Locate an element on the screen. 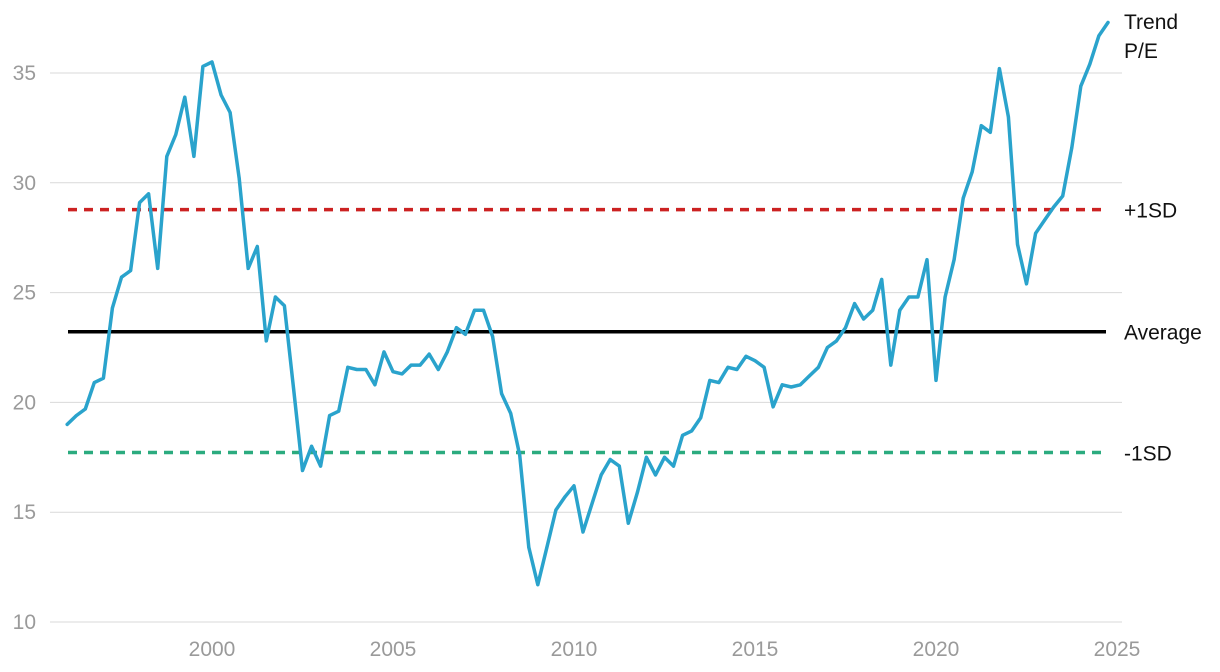 This screenshot has height=672, width=1220. ref-label: +1SD is located at coordinates (1150, 211).